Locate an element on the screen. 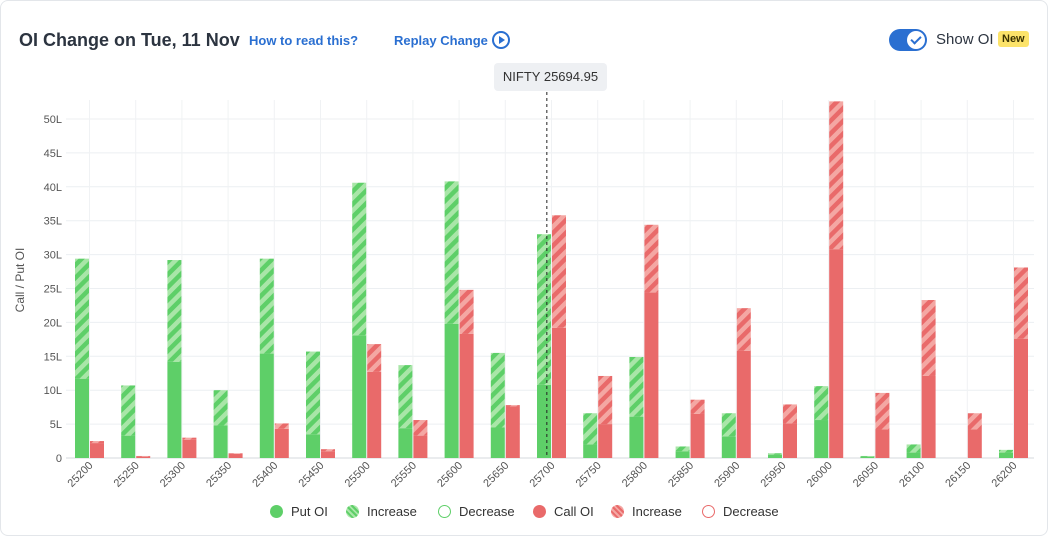 This screenshot has width=1048, height=536. x-tick-label: 25700 is located at coordinates (543, 475).